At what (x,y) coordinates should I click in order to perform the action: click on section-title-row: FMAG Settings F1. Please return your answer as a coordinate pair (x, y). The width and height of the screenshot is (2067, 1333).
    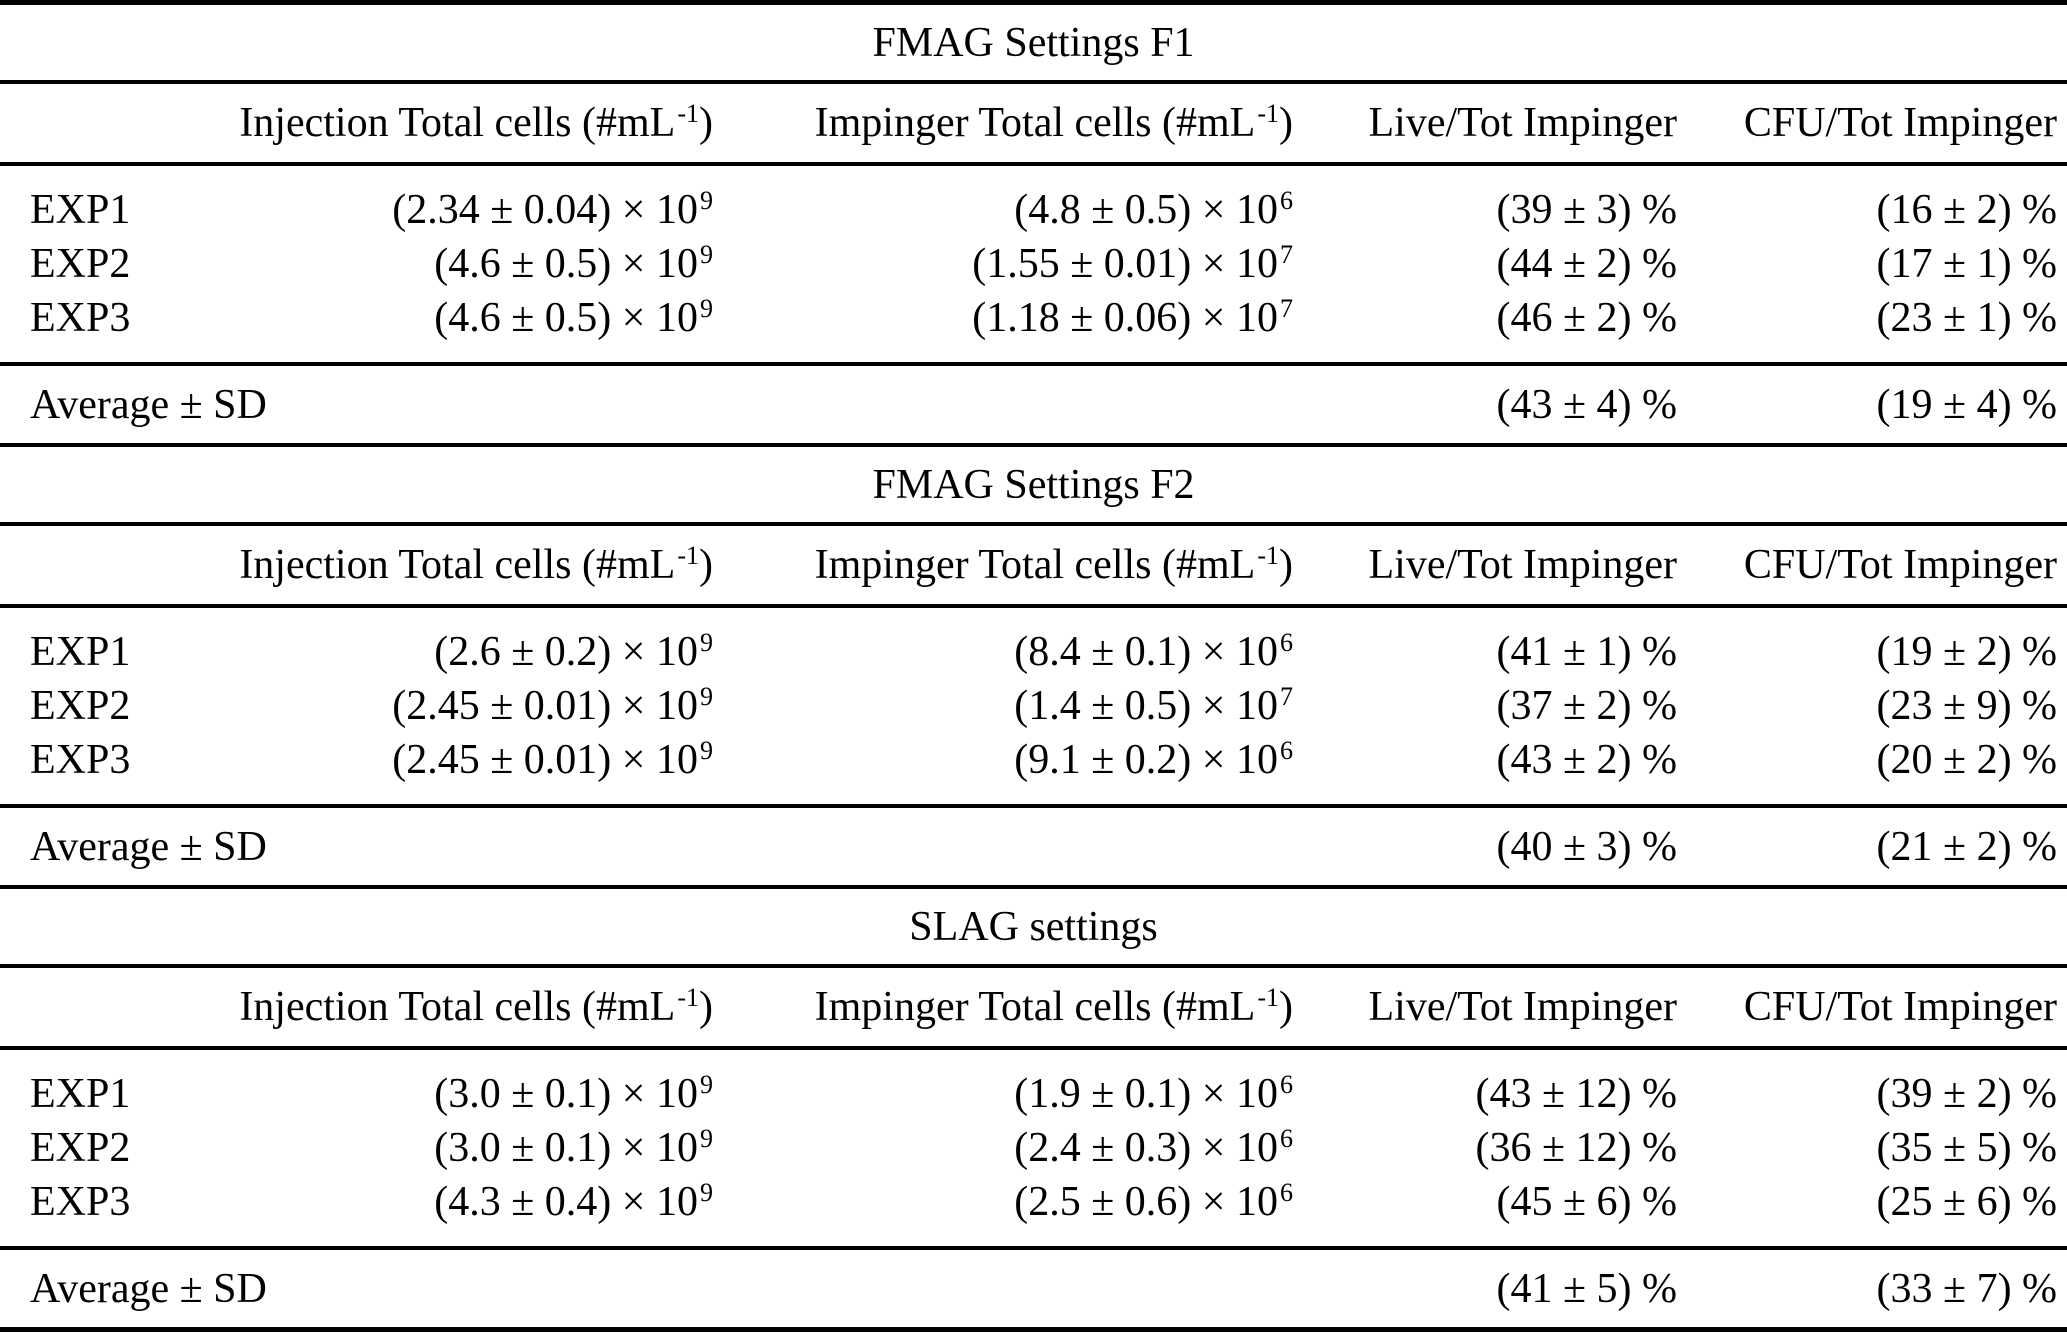
    Looking at the image, I should click on (1033, 42).